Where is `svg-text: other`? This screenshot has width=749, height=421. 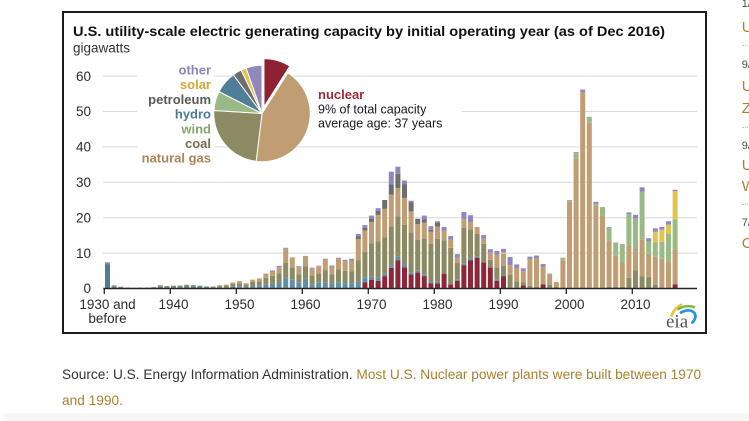
svg-text: other is located at coordinates (195, 70).